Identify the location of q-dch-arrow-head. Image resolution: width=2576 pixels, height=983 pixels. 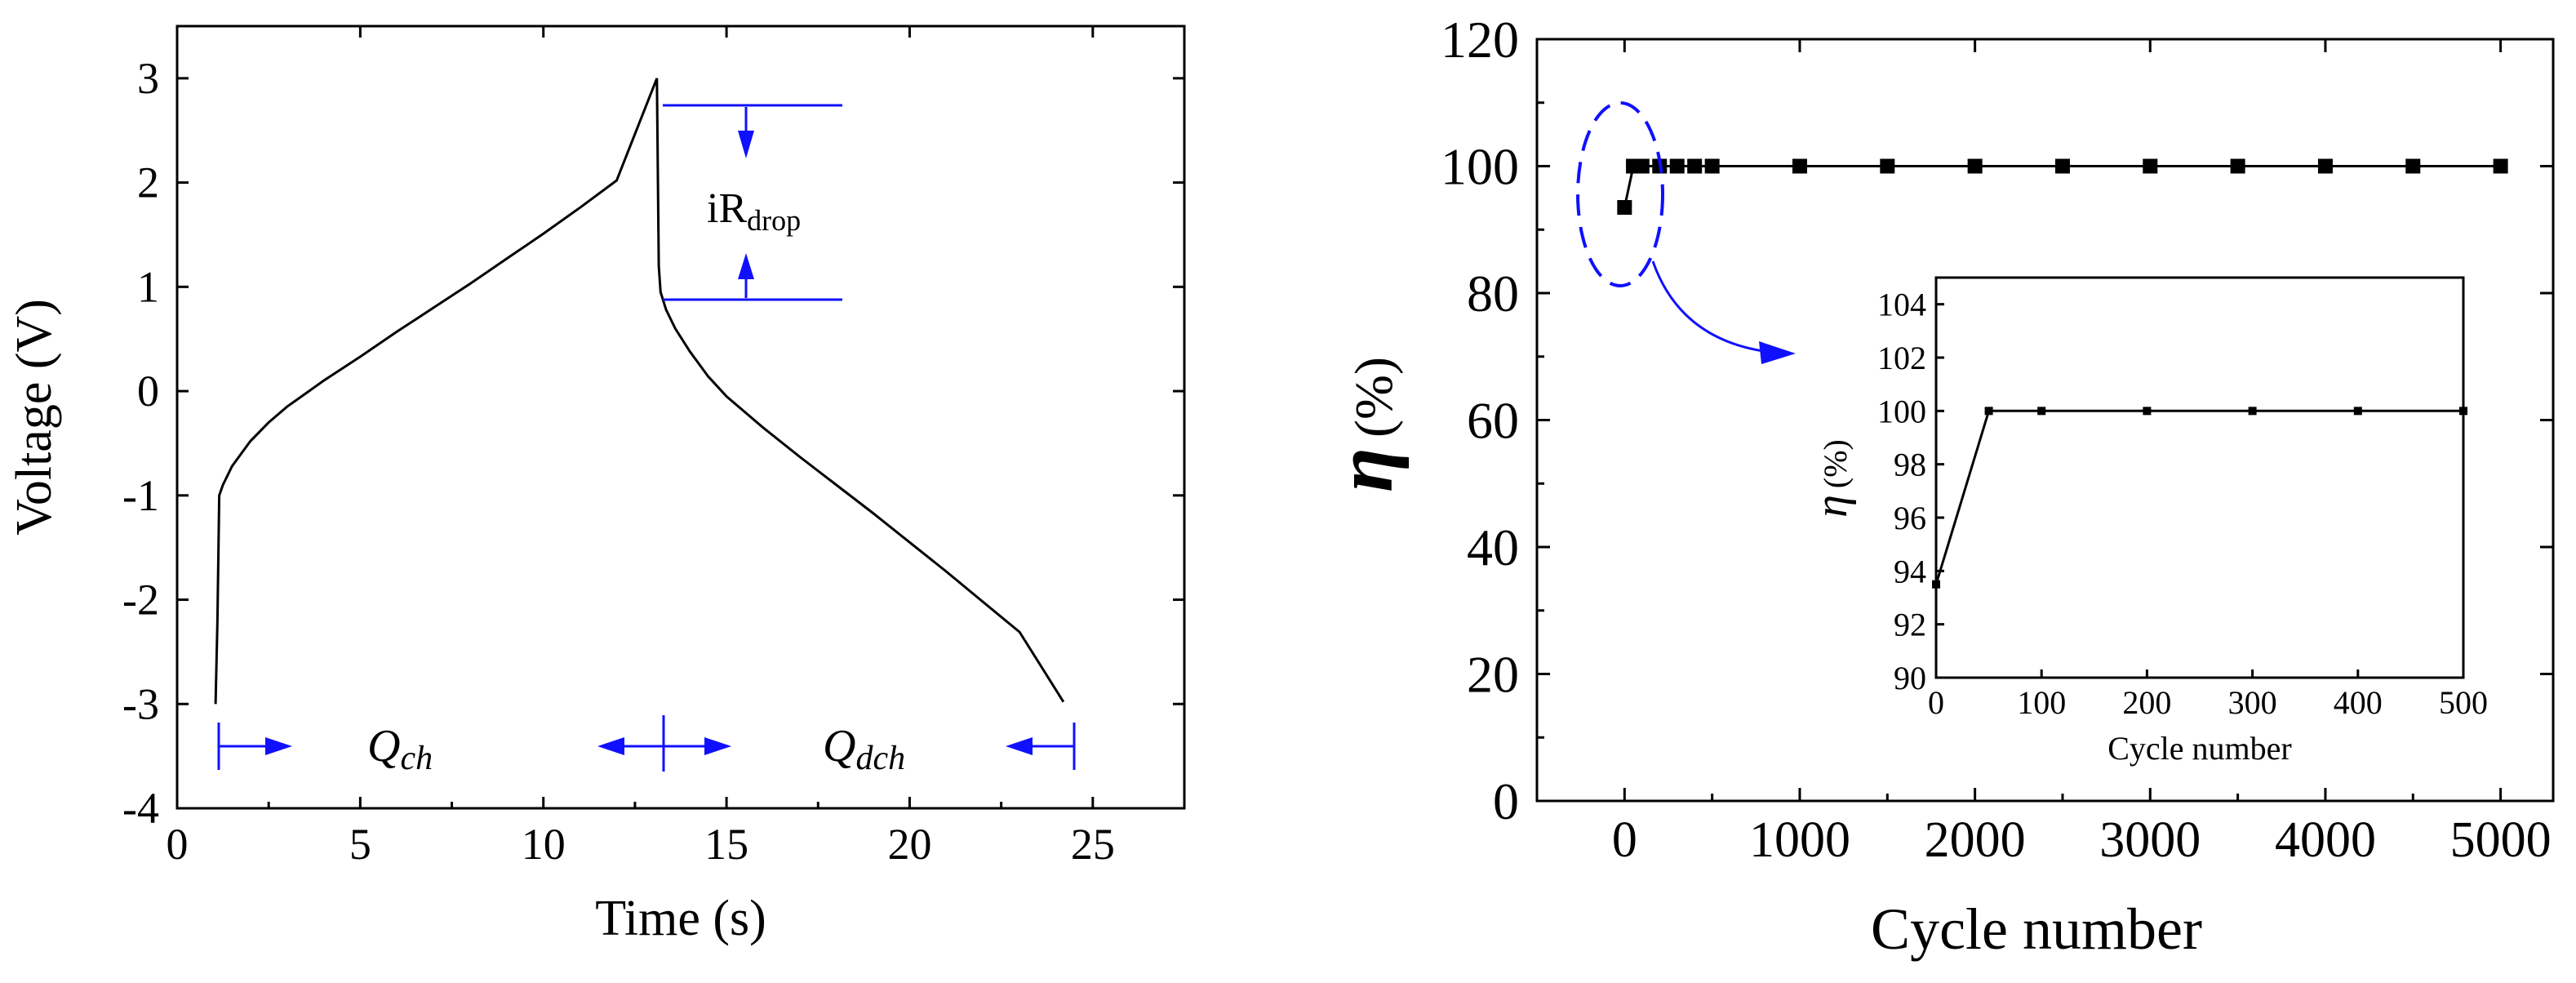
(1019, 746).